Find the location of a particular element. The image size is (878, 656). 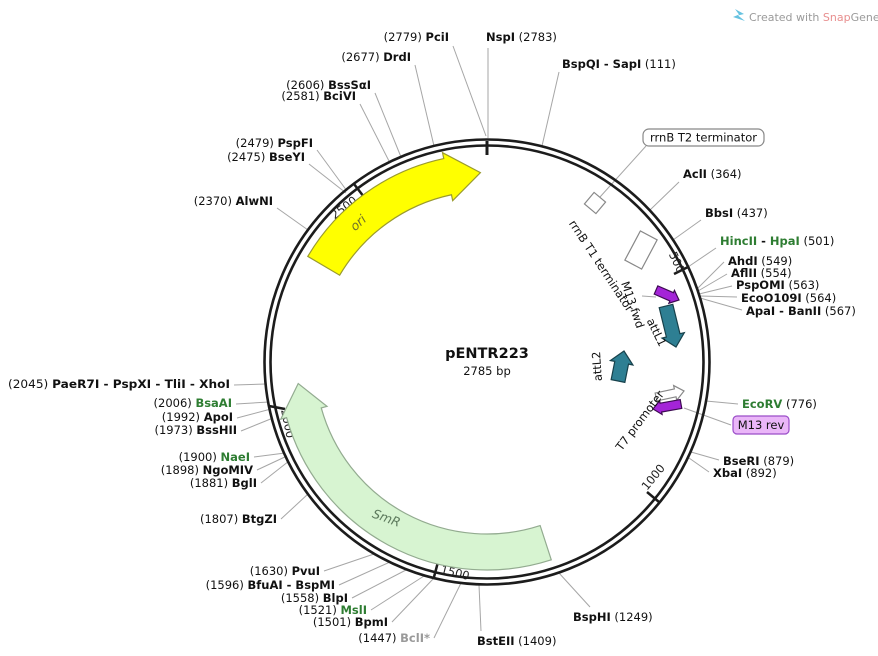

restriction-site-label: (1900) NaeI is located at coordinates (214, 457).